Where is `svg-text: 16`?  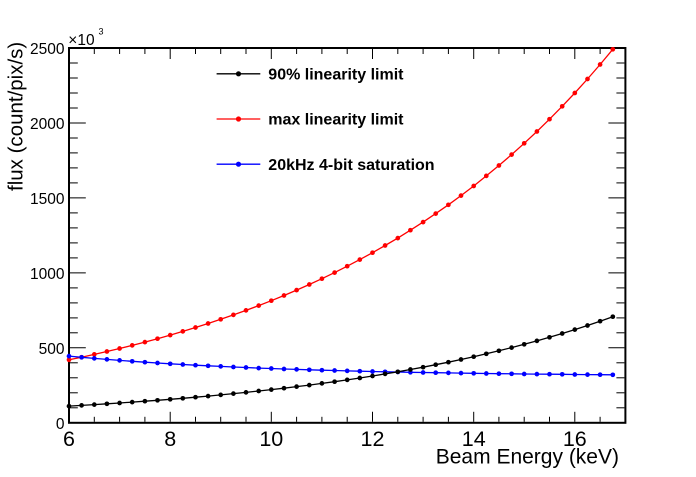
svg-text: 16 is located at coordinates (575, 439).